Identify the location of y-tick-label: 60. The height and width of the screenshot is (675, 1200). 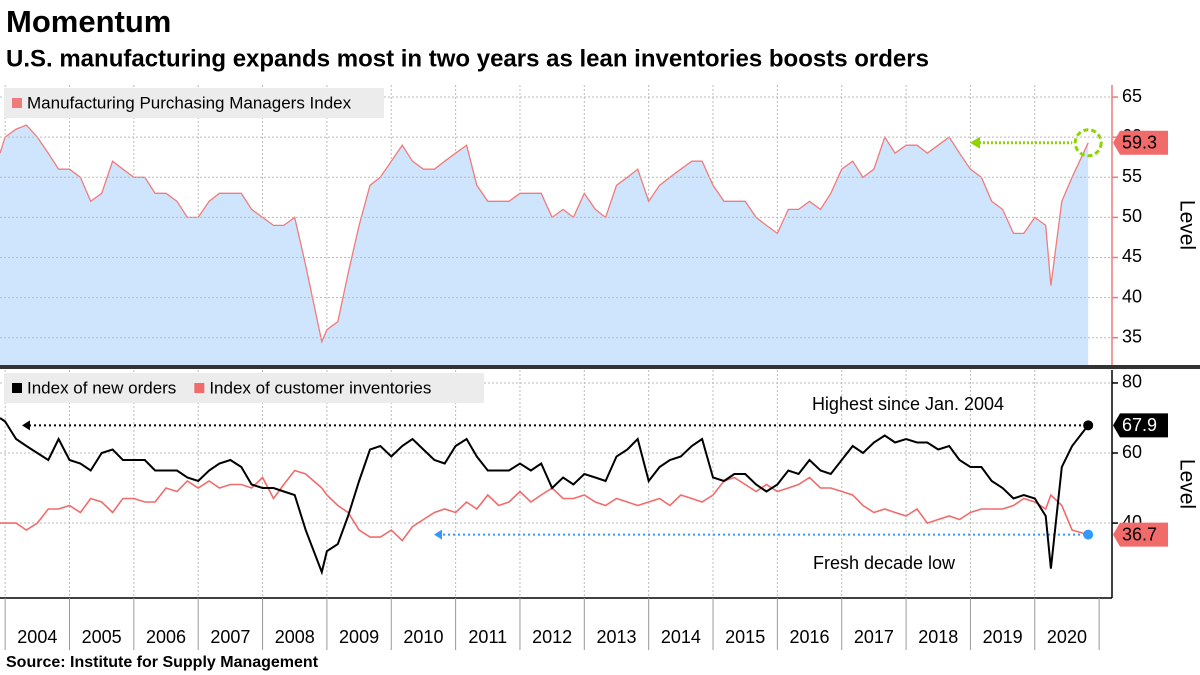
(1132, 452).